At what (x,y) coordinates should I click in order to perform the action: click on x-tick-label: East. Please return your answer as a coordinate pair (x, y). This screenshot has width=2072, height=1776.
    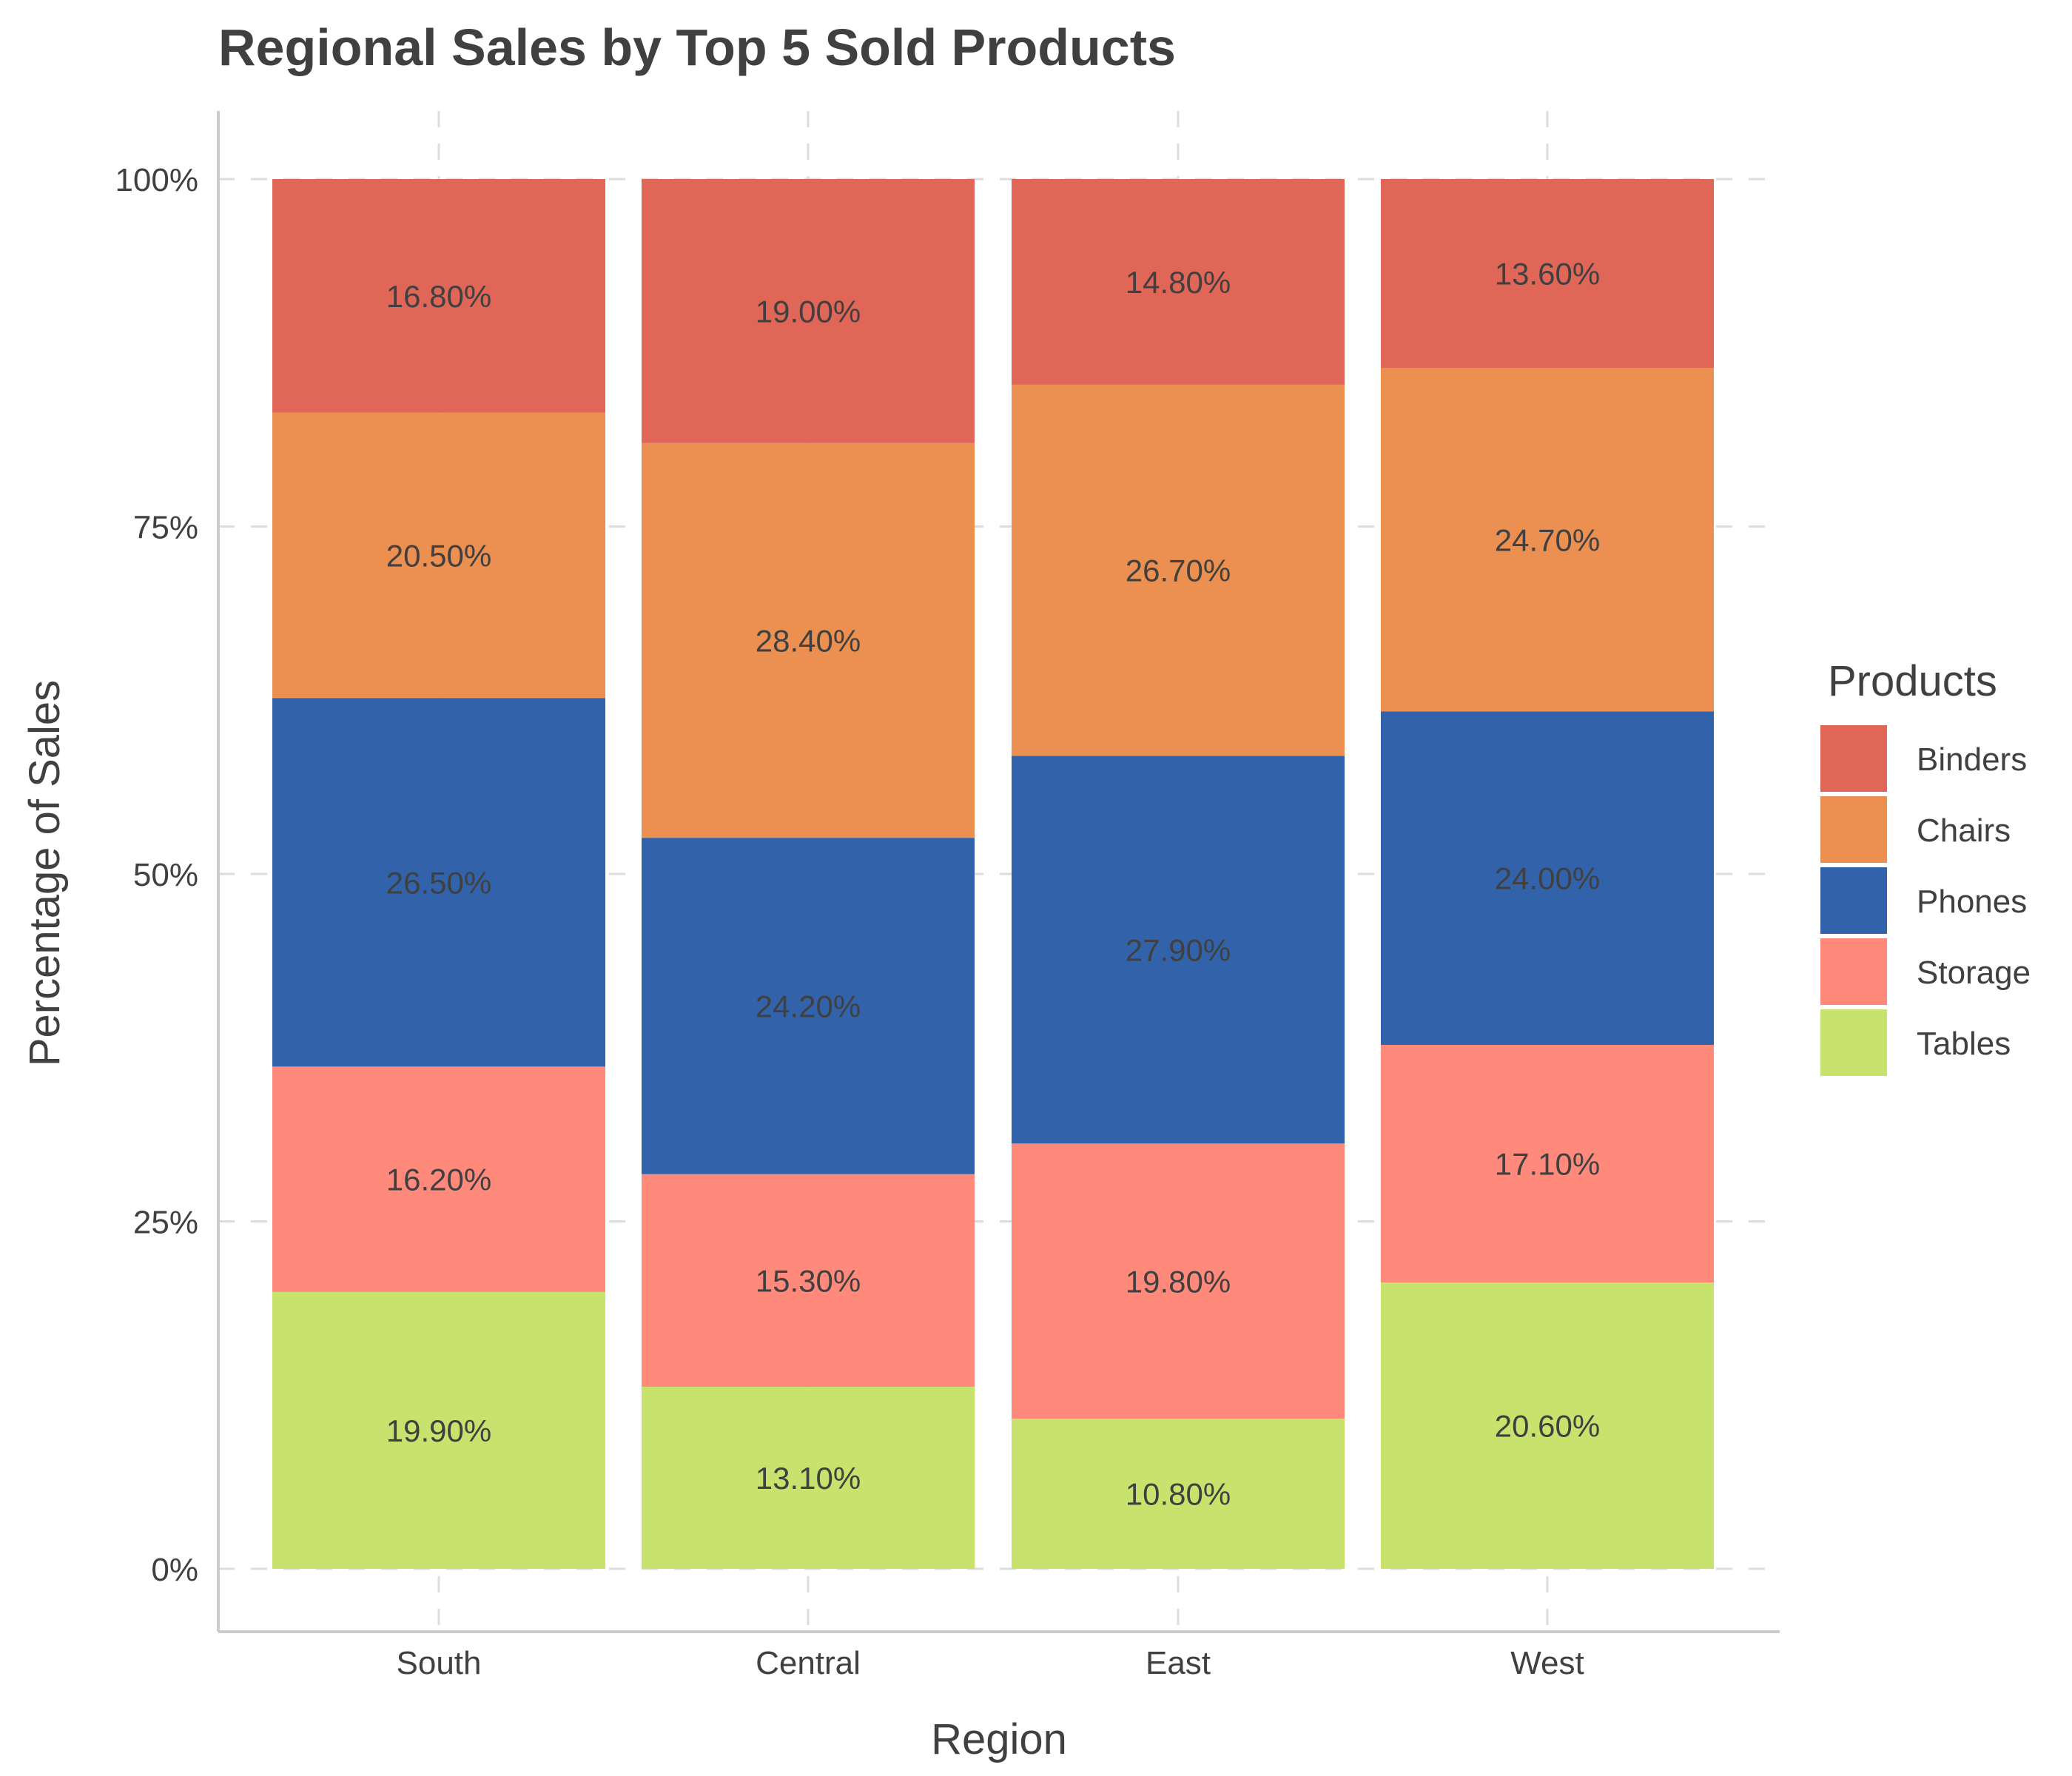
    Looking at the image, I should click on (1178, 1663).